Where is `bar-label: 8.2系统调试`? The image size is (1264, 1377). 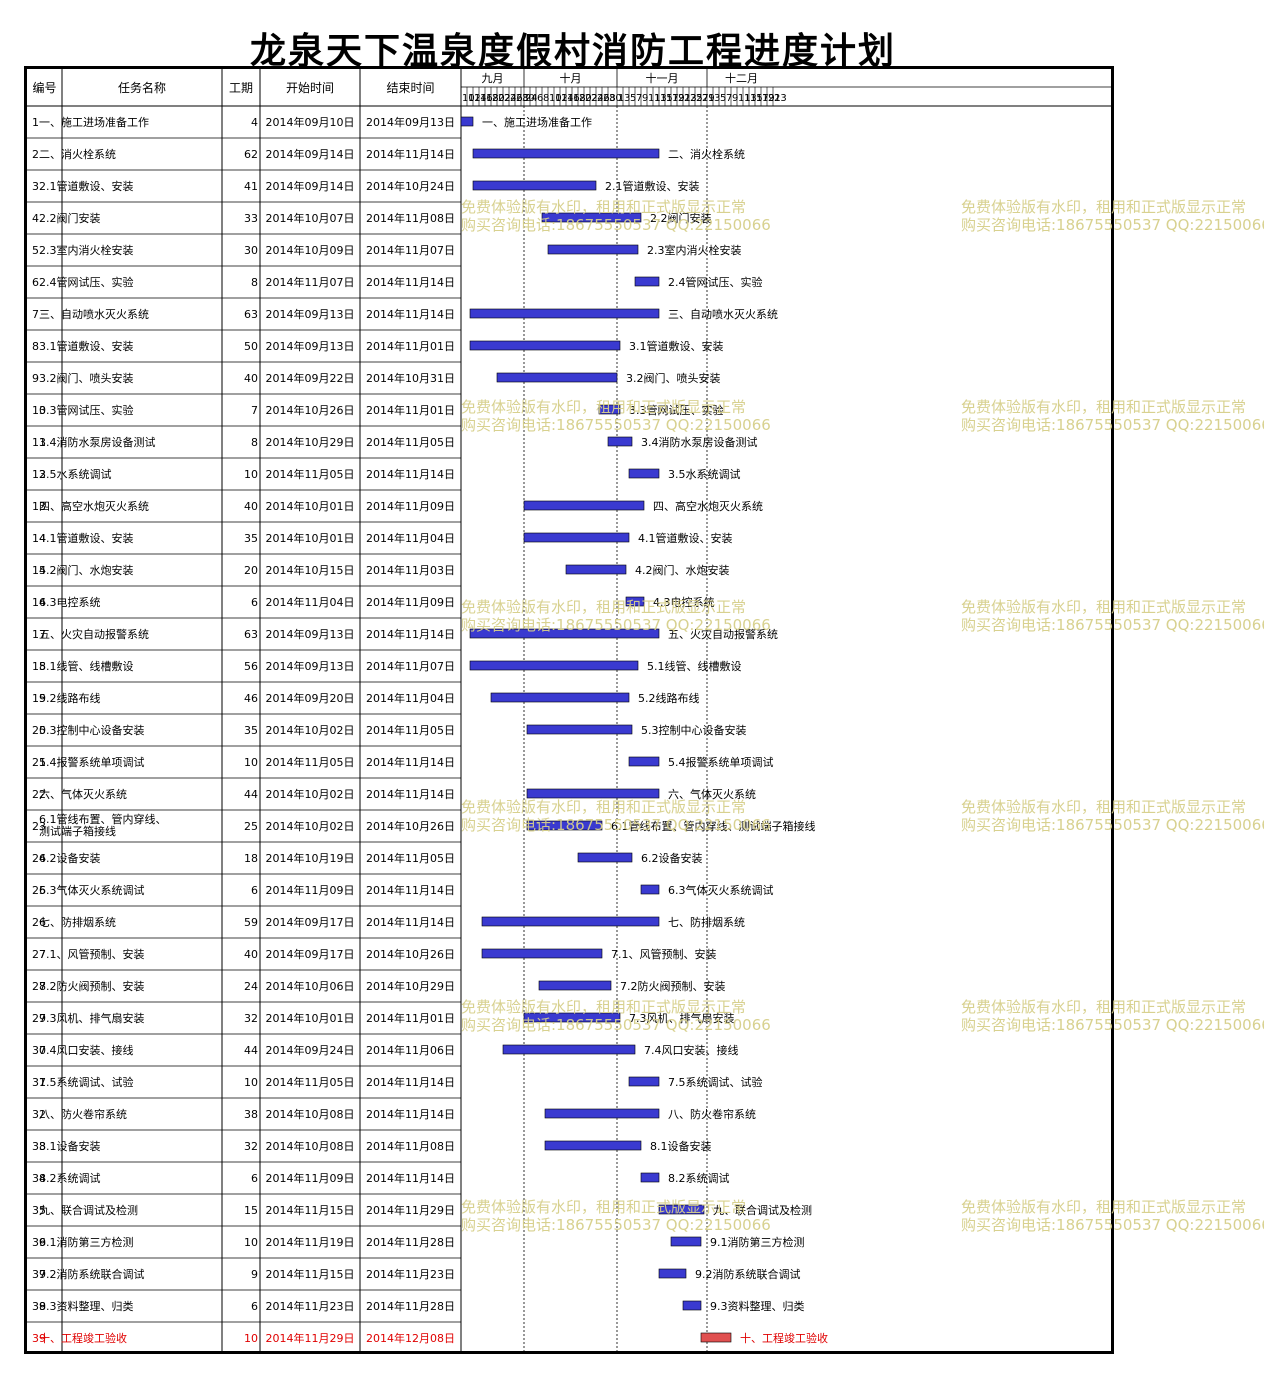 bar-label: 8.2系统调试 is located at coordinates (699, 1178).